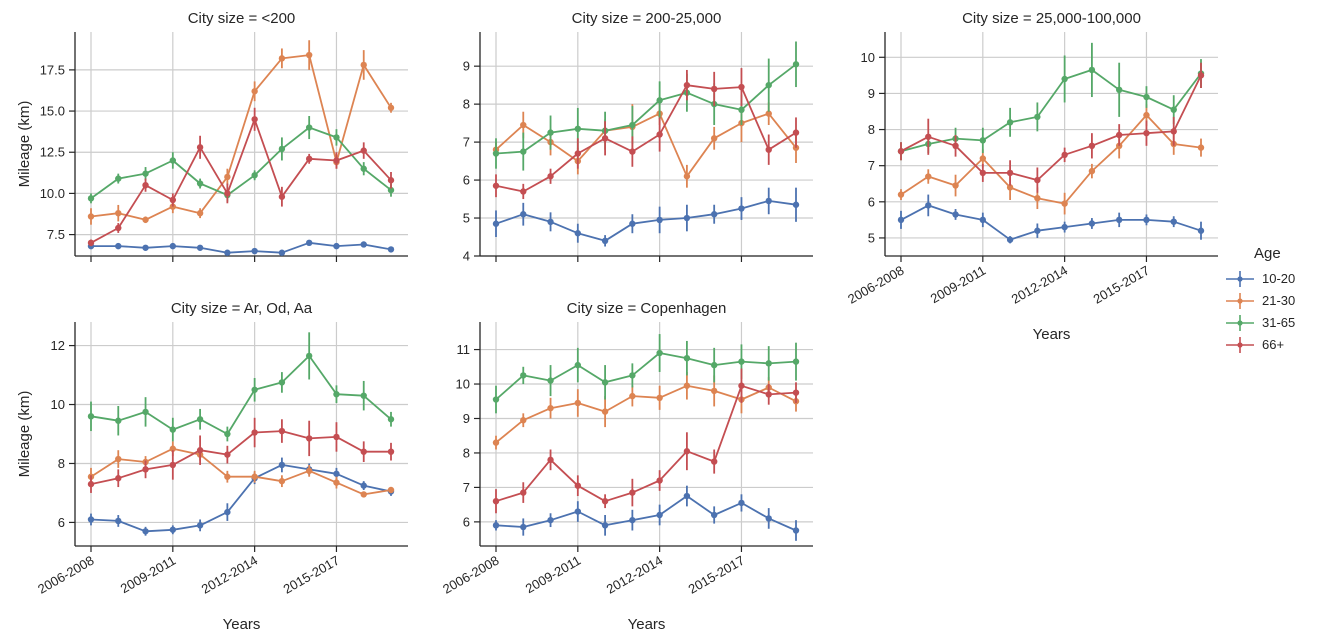  I want to click on y-tick-label: 15.0, so click(52, 111).